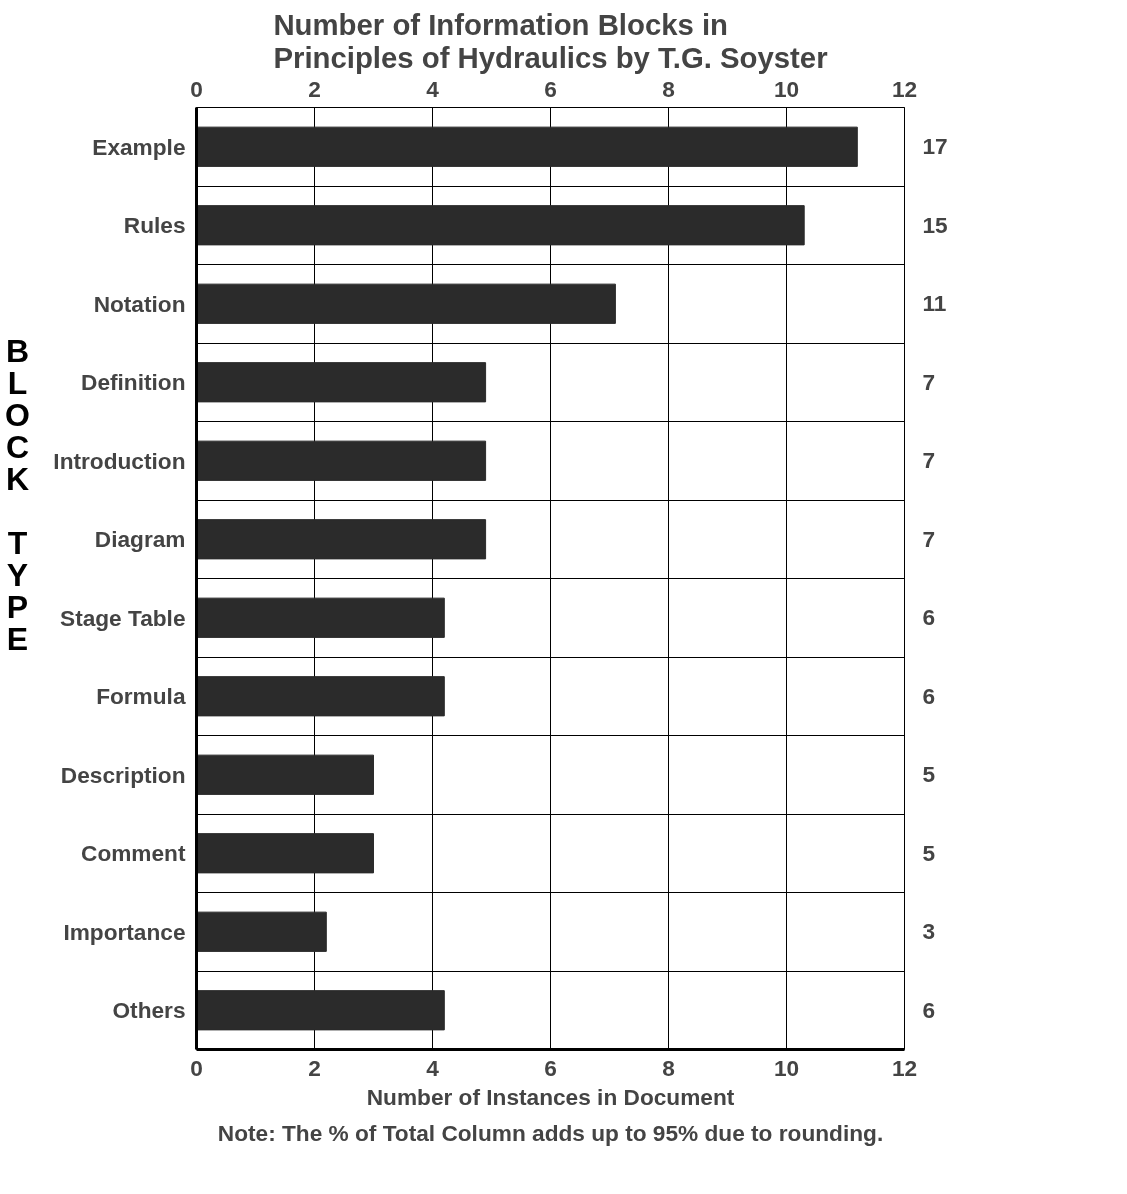  Describe the element at coordinates (139, 303) in the screenshot. I see `y-tick-label: Notation` at that location.